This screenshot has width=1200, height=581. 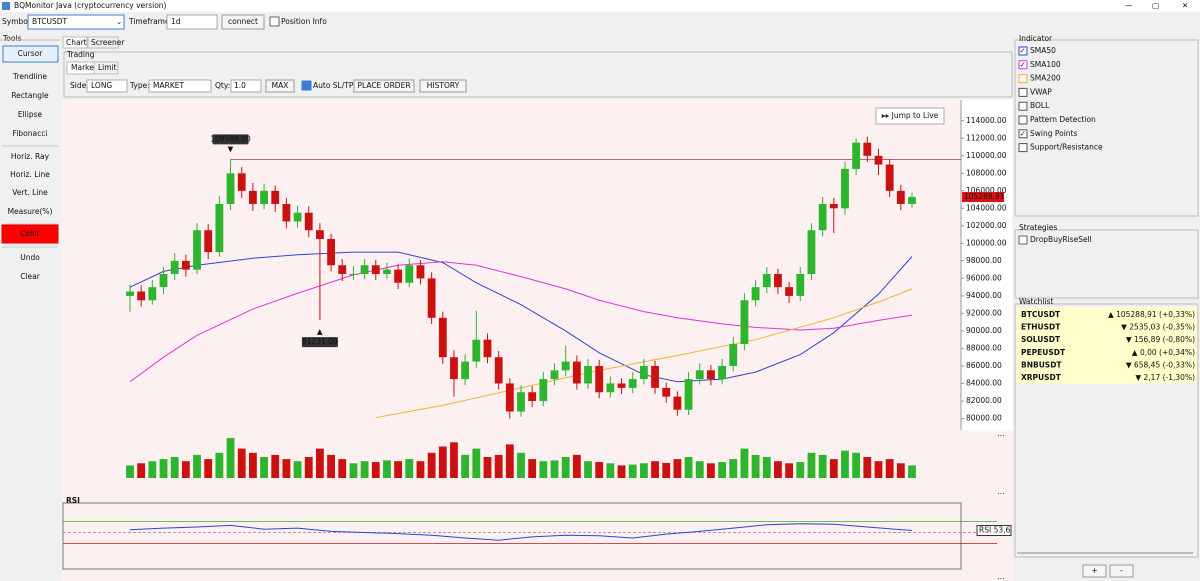 What do you see at coordinates (984, 400) in the screenshot?
I see `y-tick-label: 82000.00` at bounding box center [984, 400].